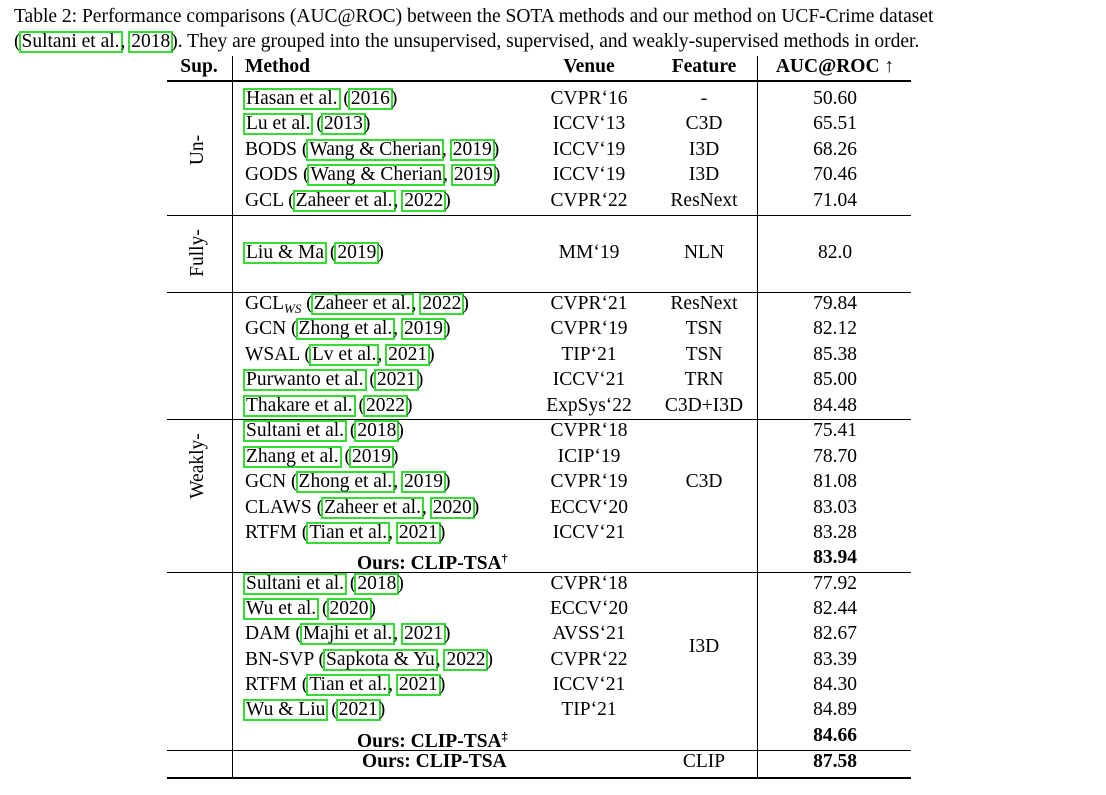 The width and height of the screenshot is (1106, 795). I want to click on header-sup-text: Sup., so click(199, 66).